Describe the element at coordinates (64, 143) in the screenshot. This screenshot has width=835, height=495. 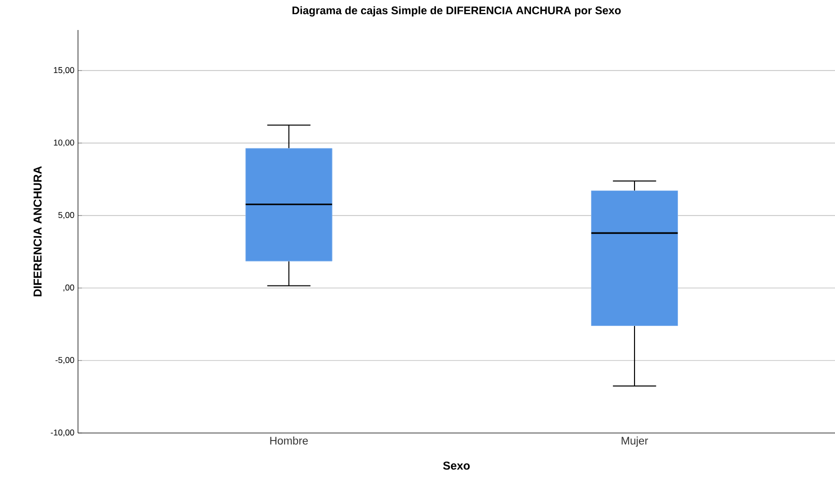
I see `y-tick-label: 10,00` at that location.